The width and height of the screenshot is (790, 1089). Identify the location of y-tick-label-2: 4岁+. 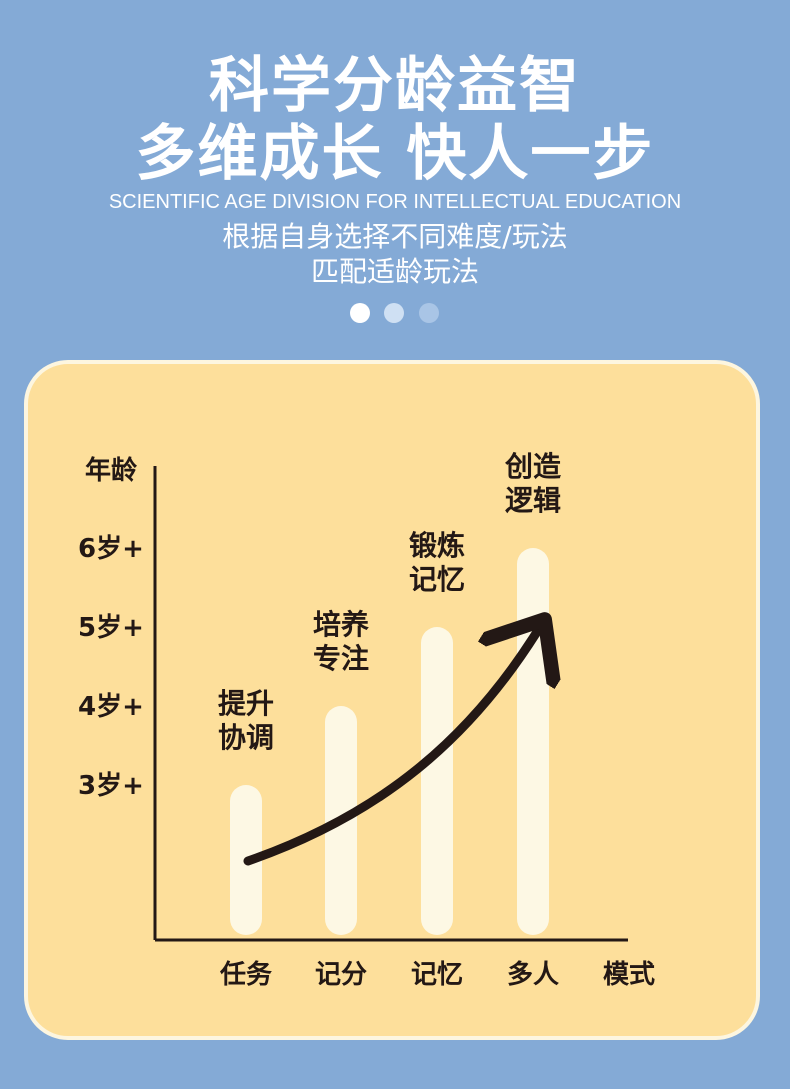
(111, 706).